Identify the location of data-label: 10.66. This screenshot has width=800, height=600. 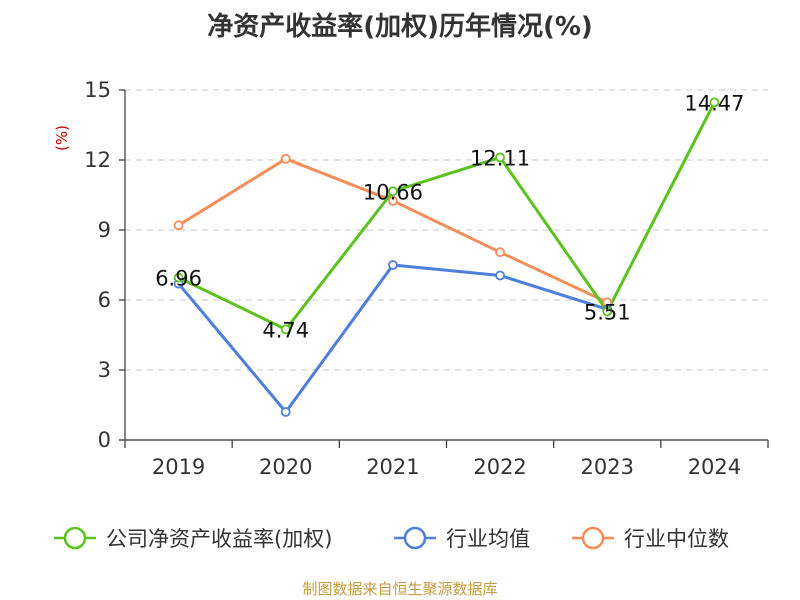
(393, 192).